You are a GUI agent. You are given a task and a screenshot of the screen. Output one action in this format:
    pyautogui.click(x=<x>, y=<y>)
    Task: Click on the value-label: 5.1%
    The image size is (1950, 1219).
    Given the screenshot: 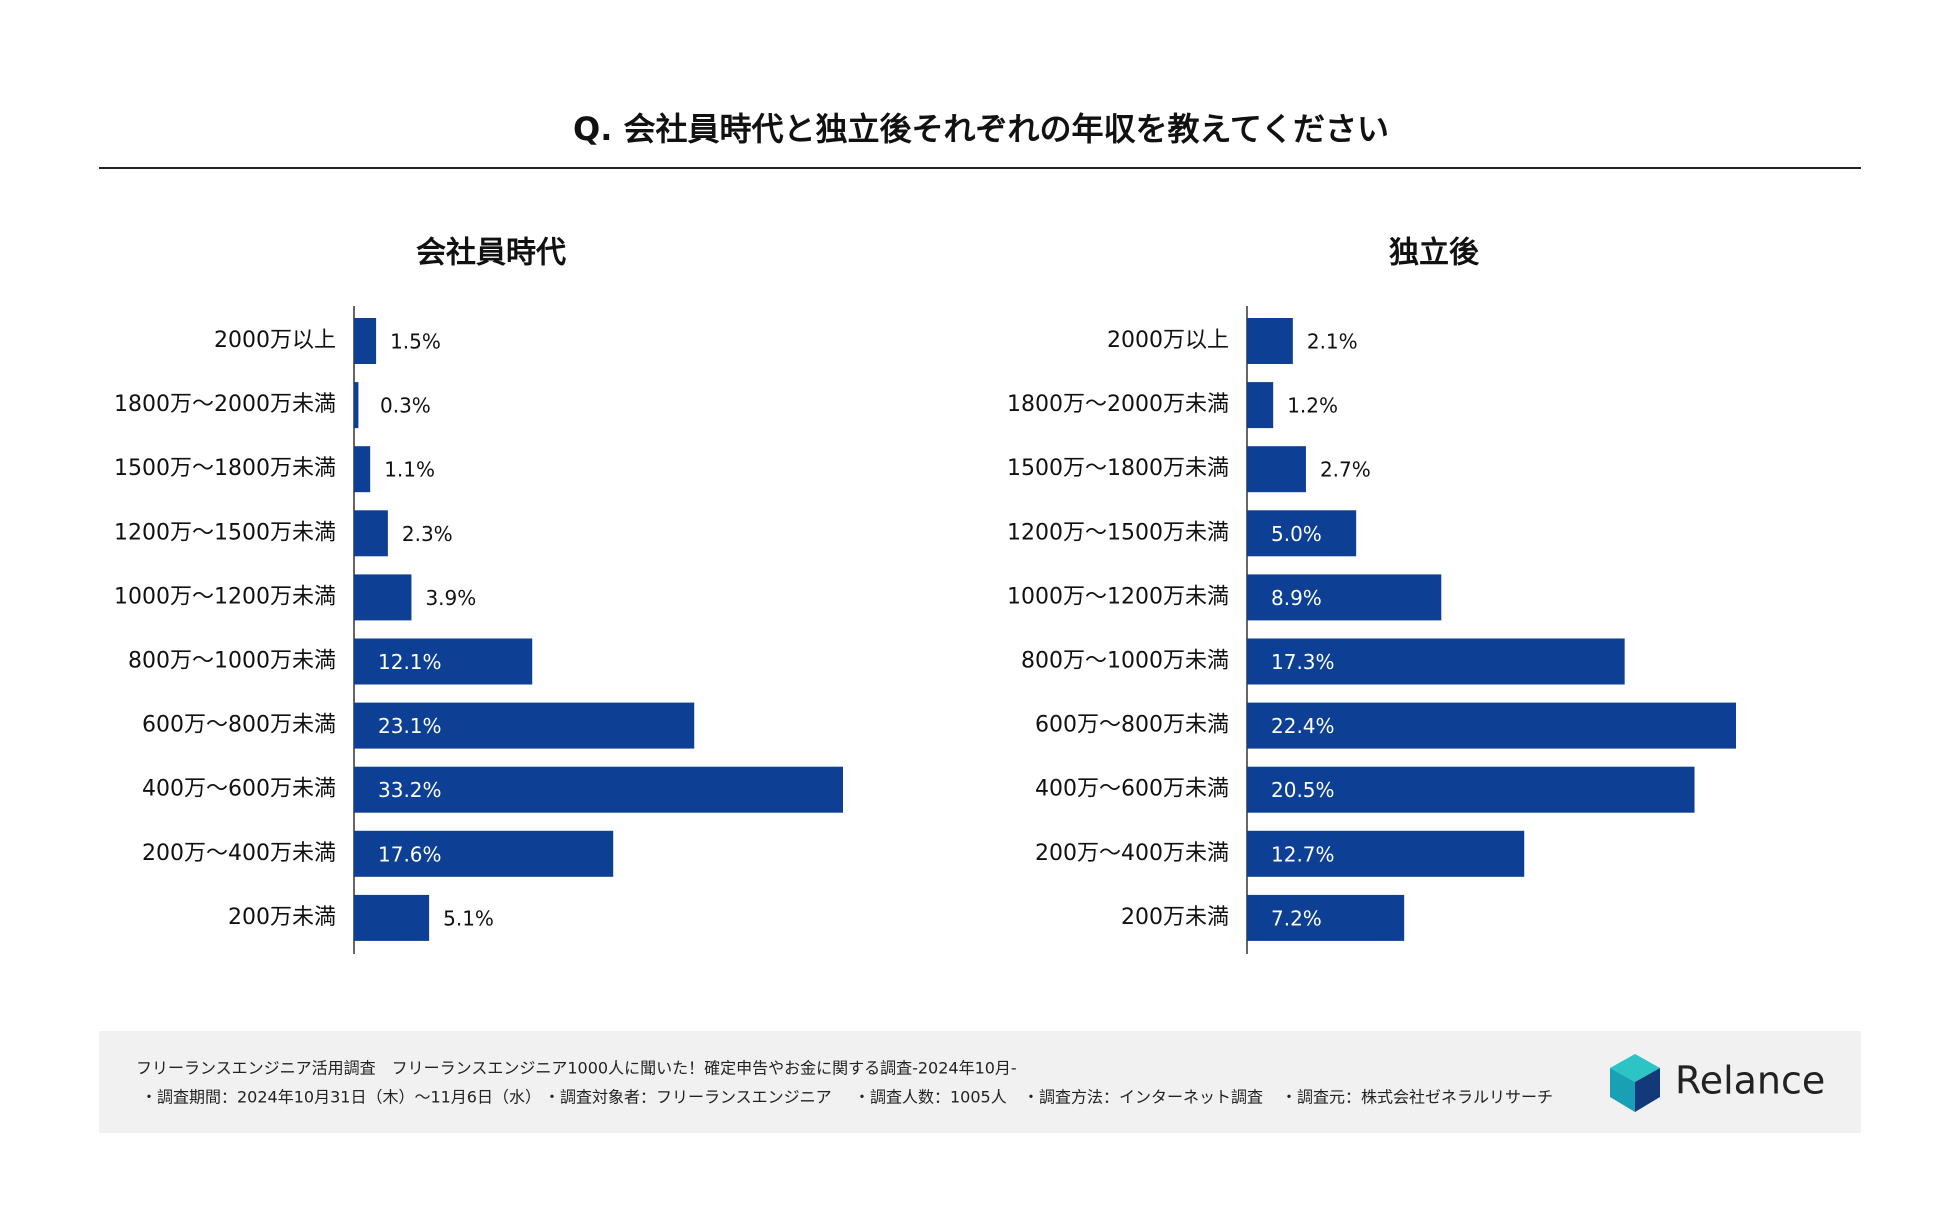 What is the action you would take?
    pyautogui.click(x=468, y=918)
    